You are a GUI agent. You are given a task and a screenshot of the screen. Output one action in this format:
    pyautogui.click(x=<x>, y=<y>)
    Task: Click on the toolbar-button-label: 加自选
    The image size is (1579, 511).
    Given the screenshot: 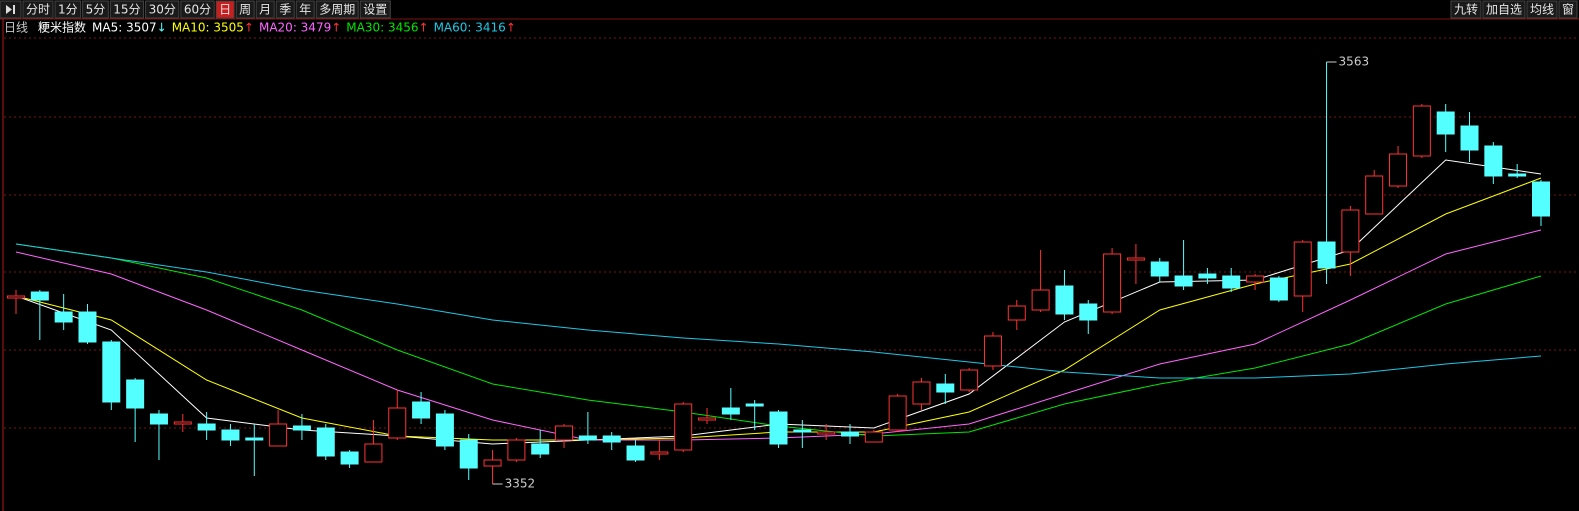 What is the action you would take?
    pyautogui.click(x=1504, y=10)
    